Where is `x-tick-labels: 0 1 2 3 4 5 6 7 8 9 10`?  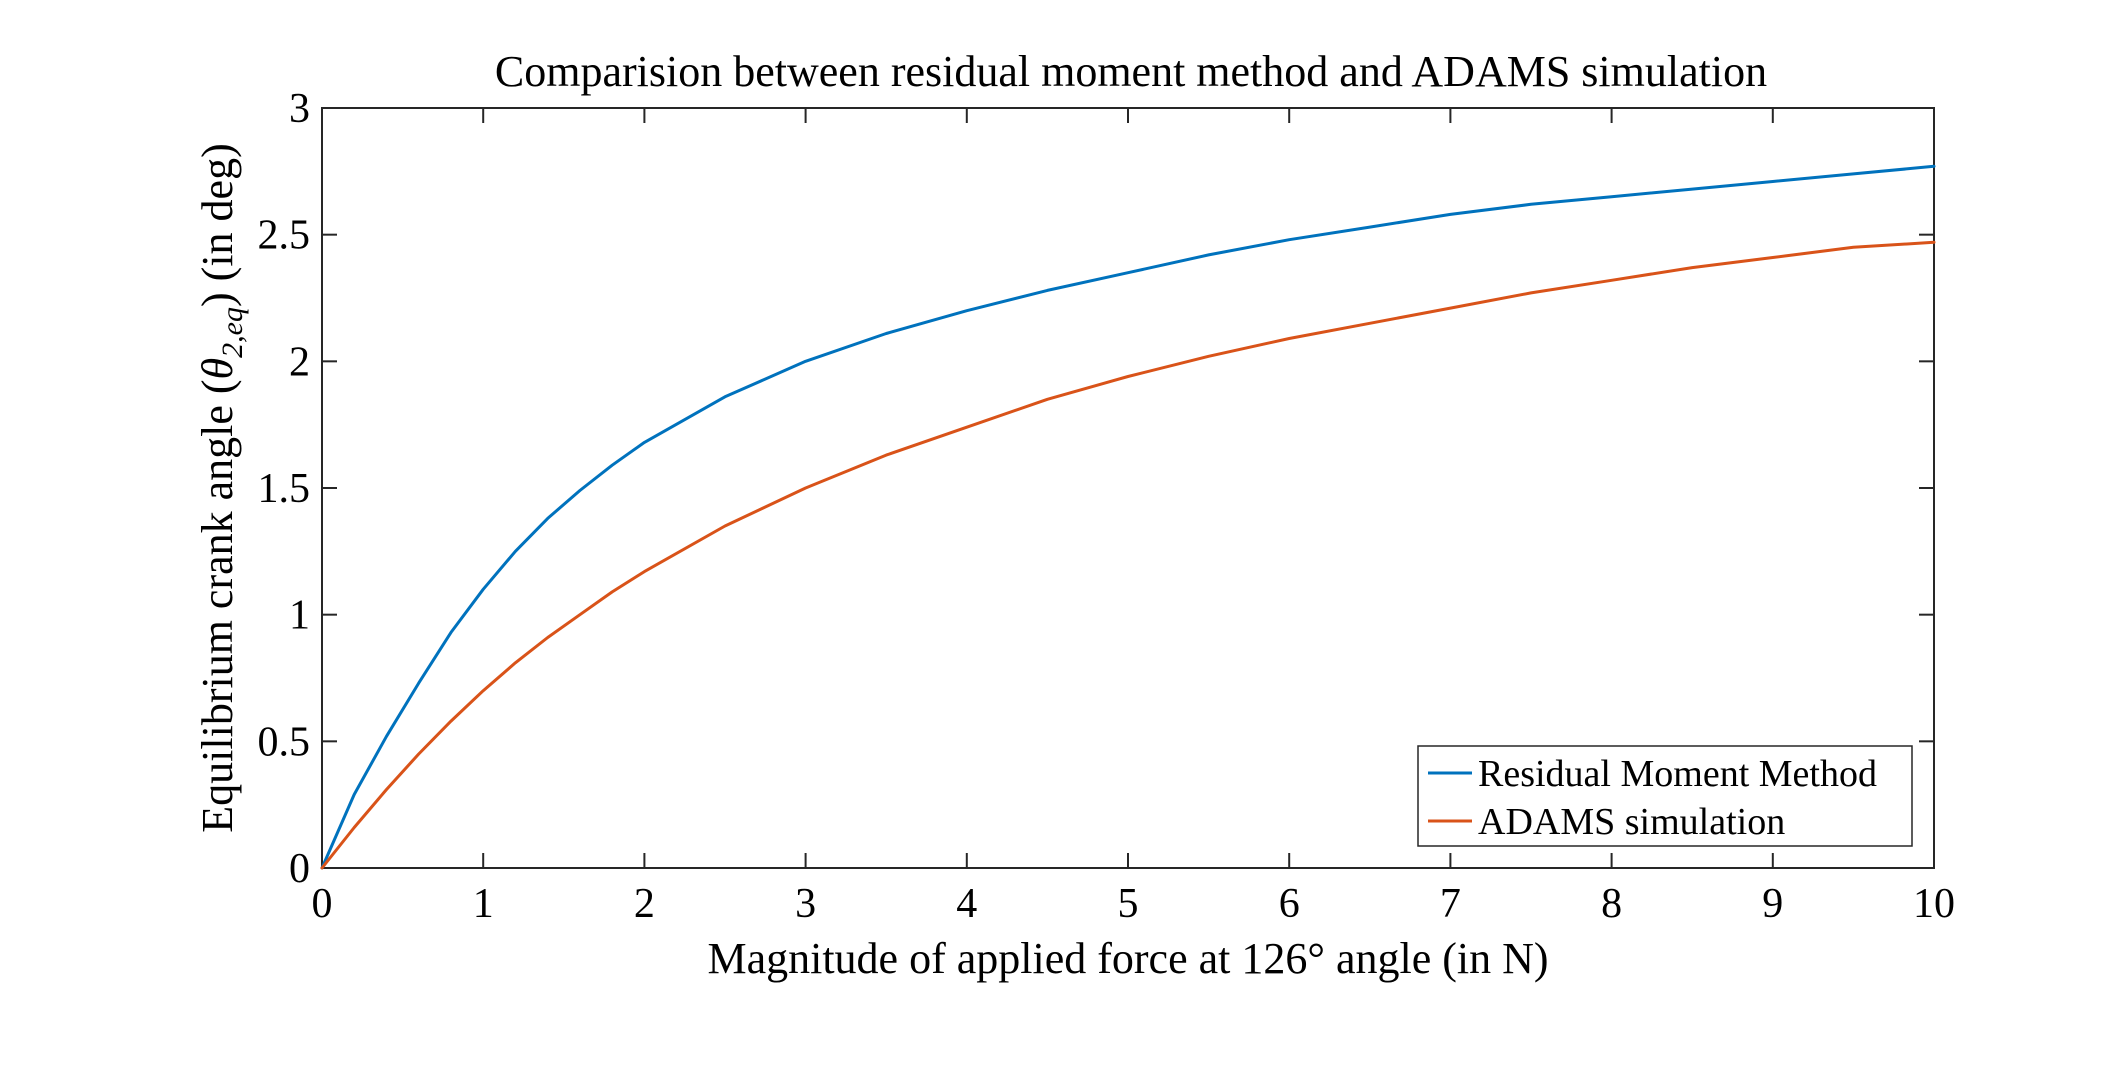
x-tick-labels: 0 1 2 3 4 5 6 7 8 9 10 is located at coordinates (1134, 904).